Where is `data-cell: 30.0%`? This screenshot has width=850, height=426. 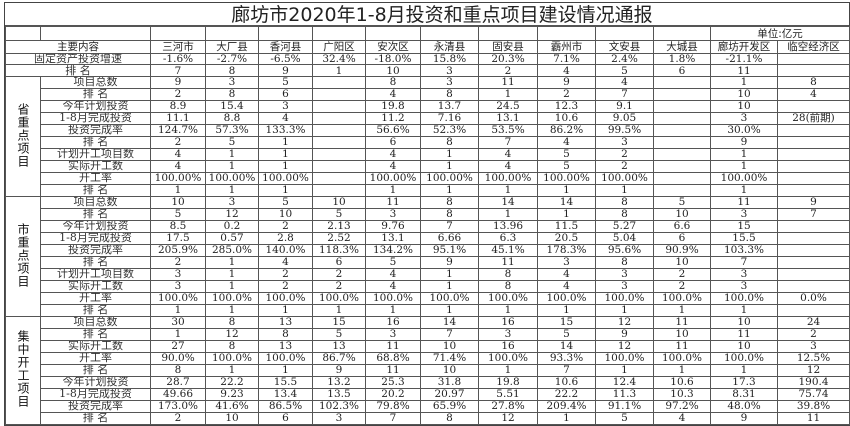
data-cell: 30.0% is located at coordinates (744, 130).